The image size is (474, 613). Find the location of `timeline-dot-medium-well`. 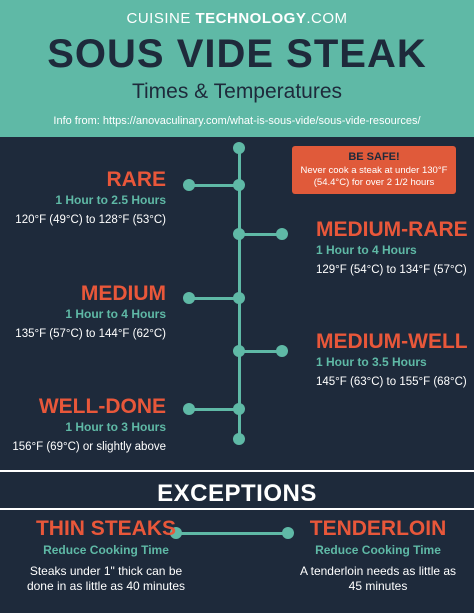

timeline-dot-medium-well is located at coordinates (282, 351).